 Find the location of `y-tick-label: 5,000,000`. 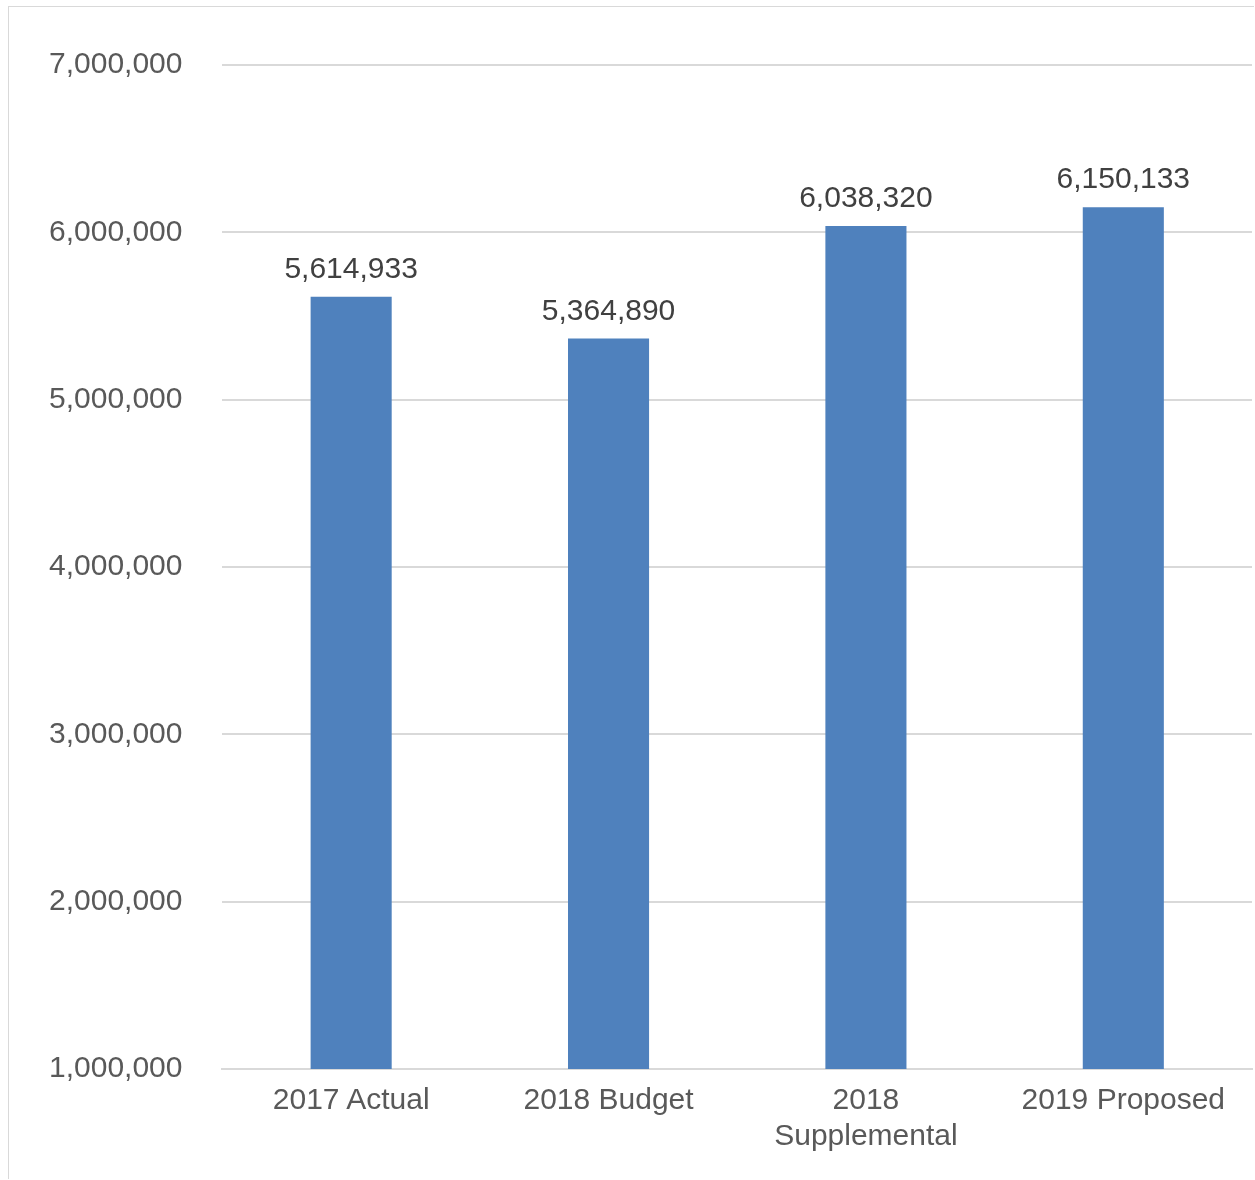

y-tick-label: 5,000,000 is located at coordinates (115, 397).